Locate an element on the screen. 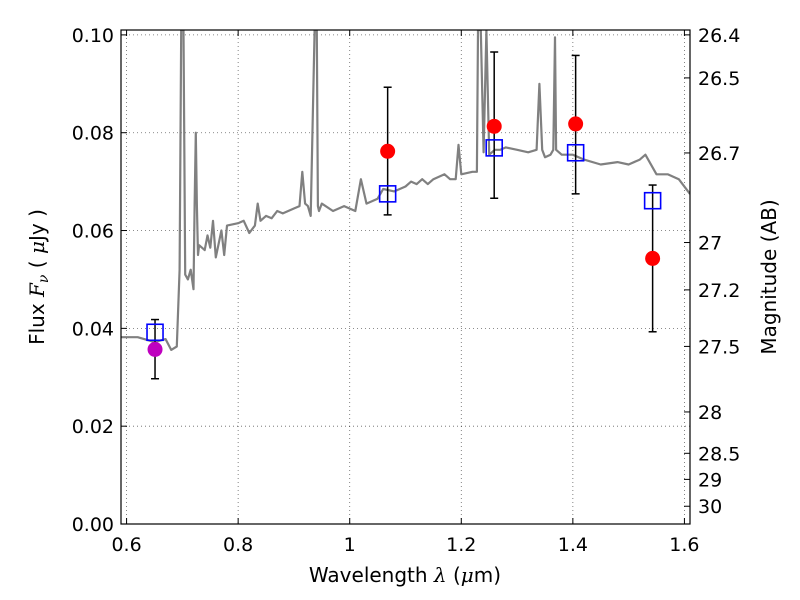  right-tick-label: 29 is located at coordinates (710, 480).